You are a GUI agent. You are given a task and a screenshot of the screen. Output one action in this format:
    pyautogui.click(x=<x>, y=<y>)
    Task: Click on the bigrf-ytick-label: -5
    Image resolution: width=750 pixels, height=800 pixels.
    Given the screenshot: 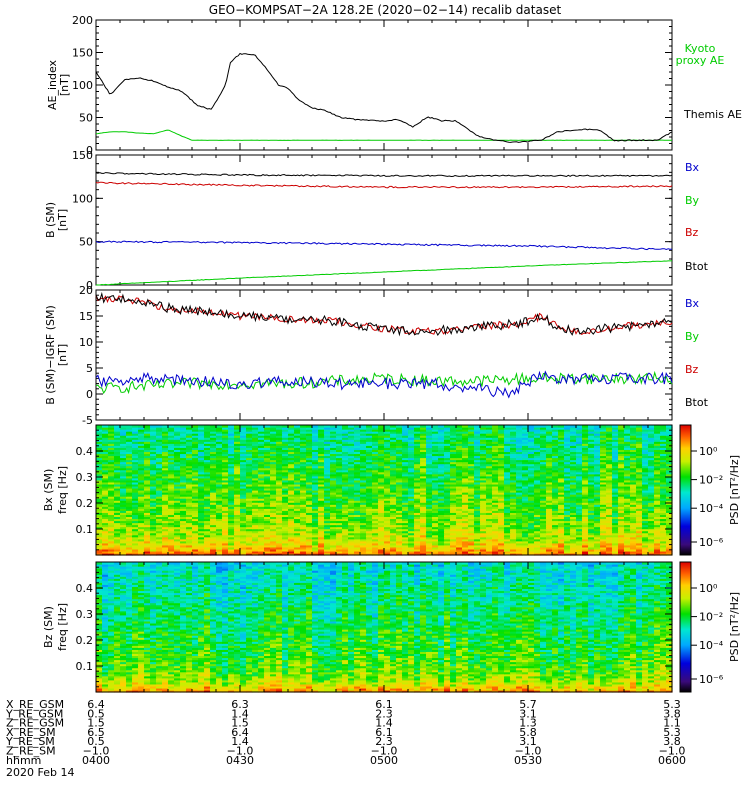 What is the action you would take?
    pyautogui.click(x=87, y=420)
    